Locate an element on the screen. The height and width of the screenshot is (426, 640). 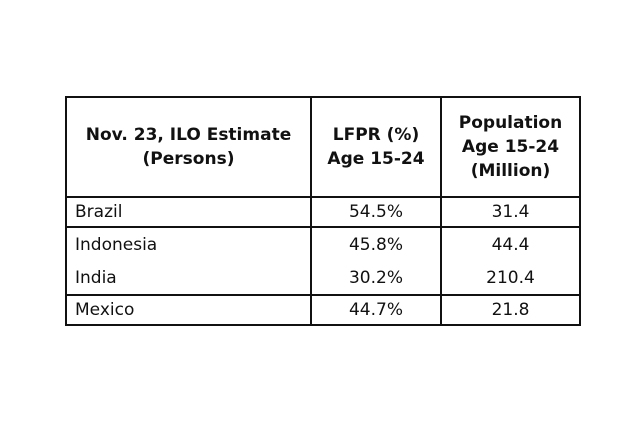
value-cell: 44.7% is located at coordinates (375, 310).